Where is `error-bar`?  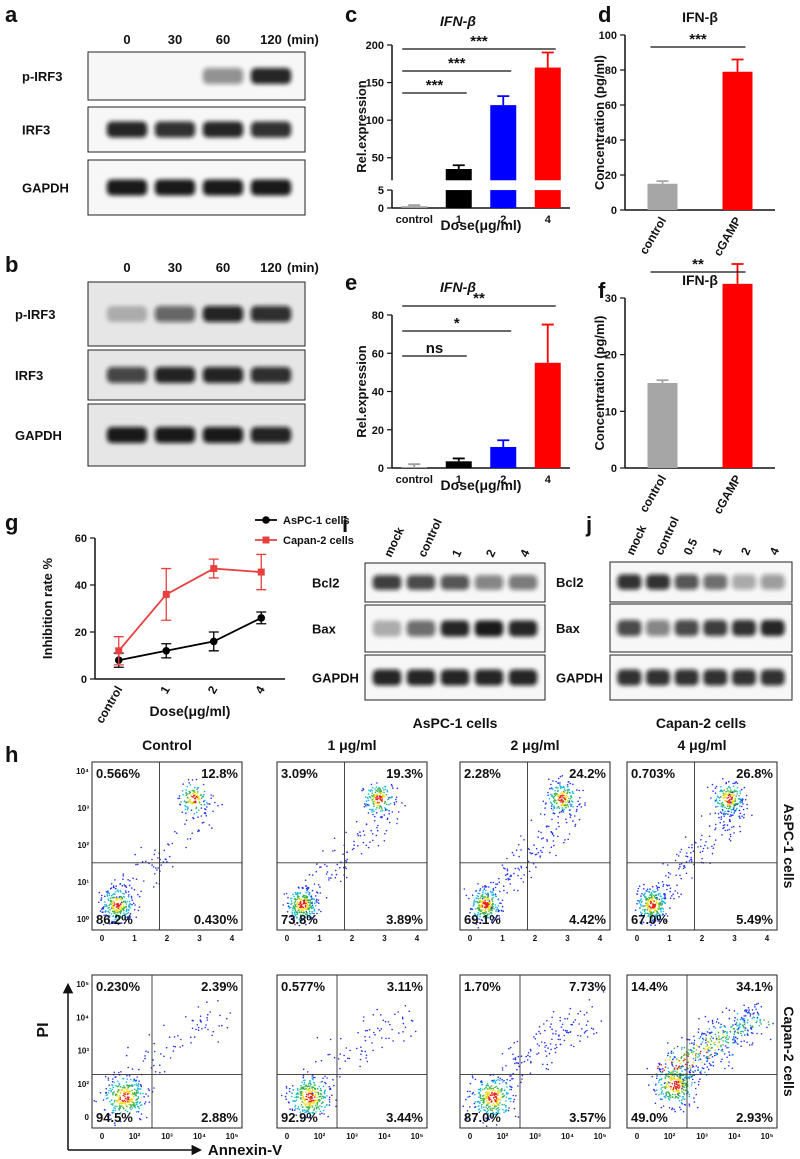 error-bar is located at coordinates (503, 443).